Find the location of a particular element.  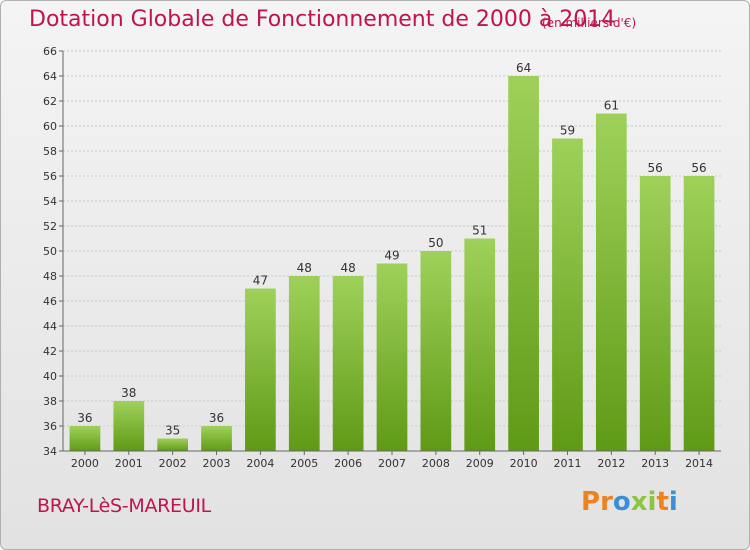

x-tick-label-2013: 2013 is located at coordinates (655, 463).